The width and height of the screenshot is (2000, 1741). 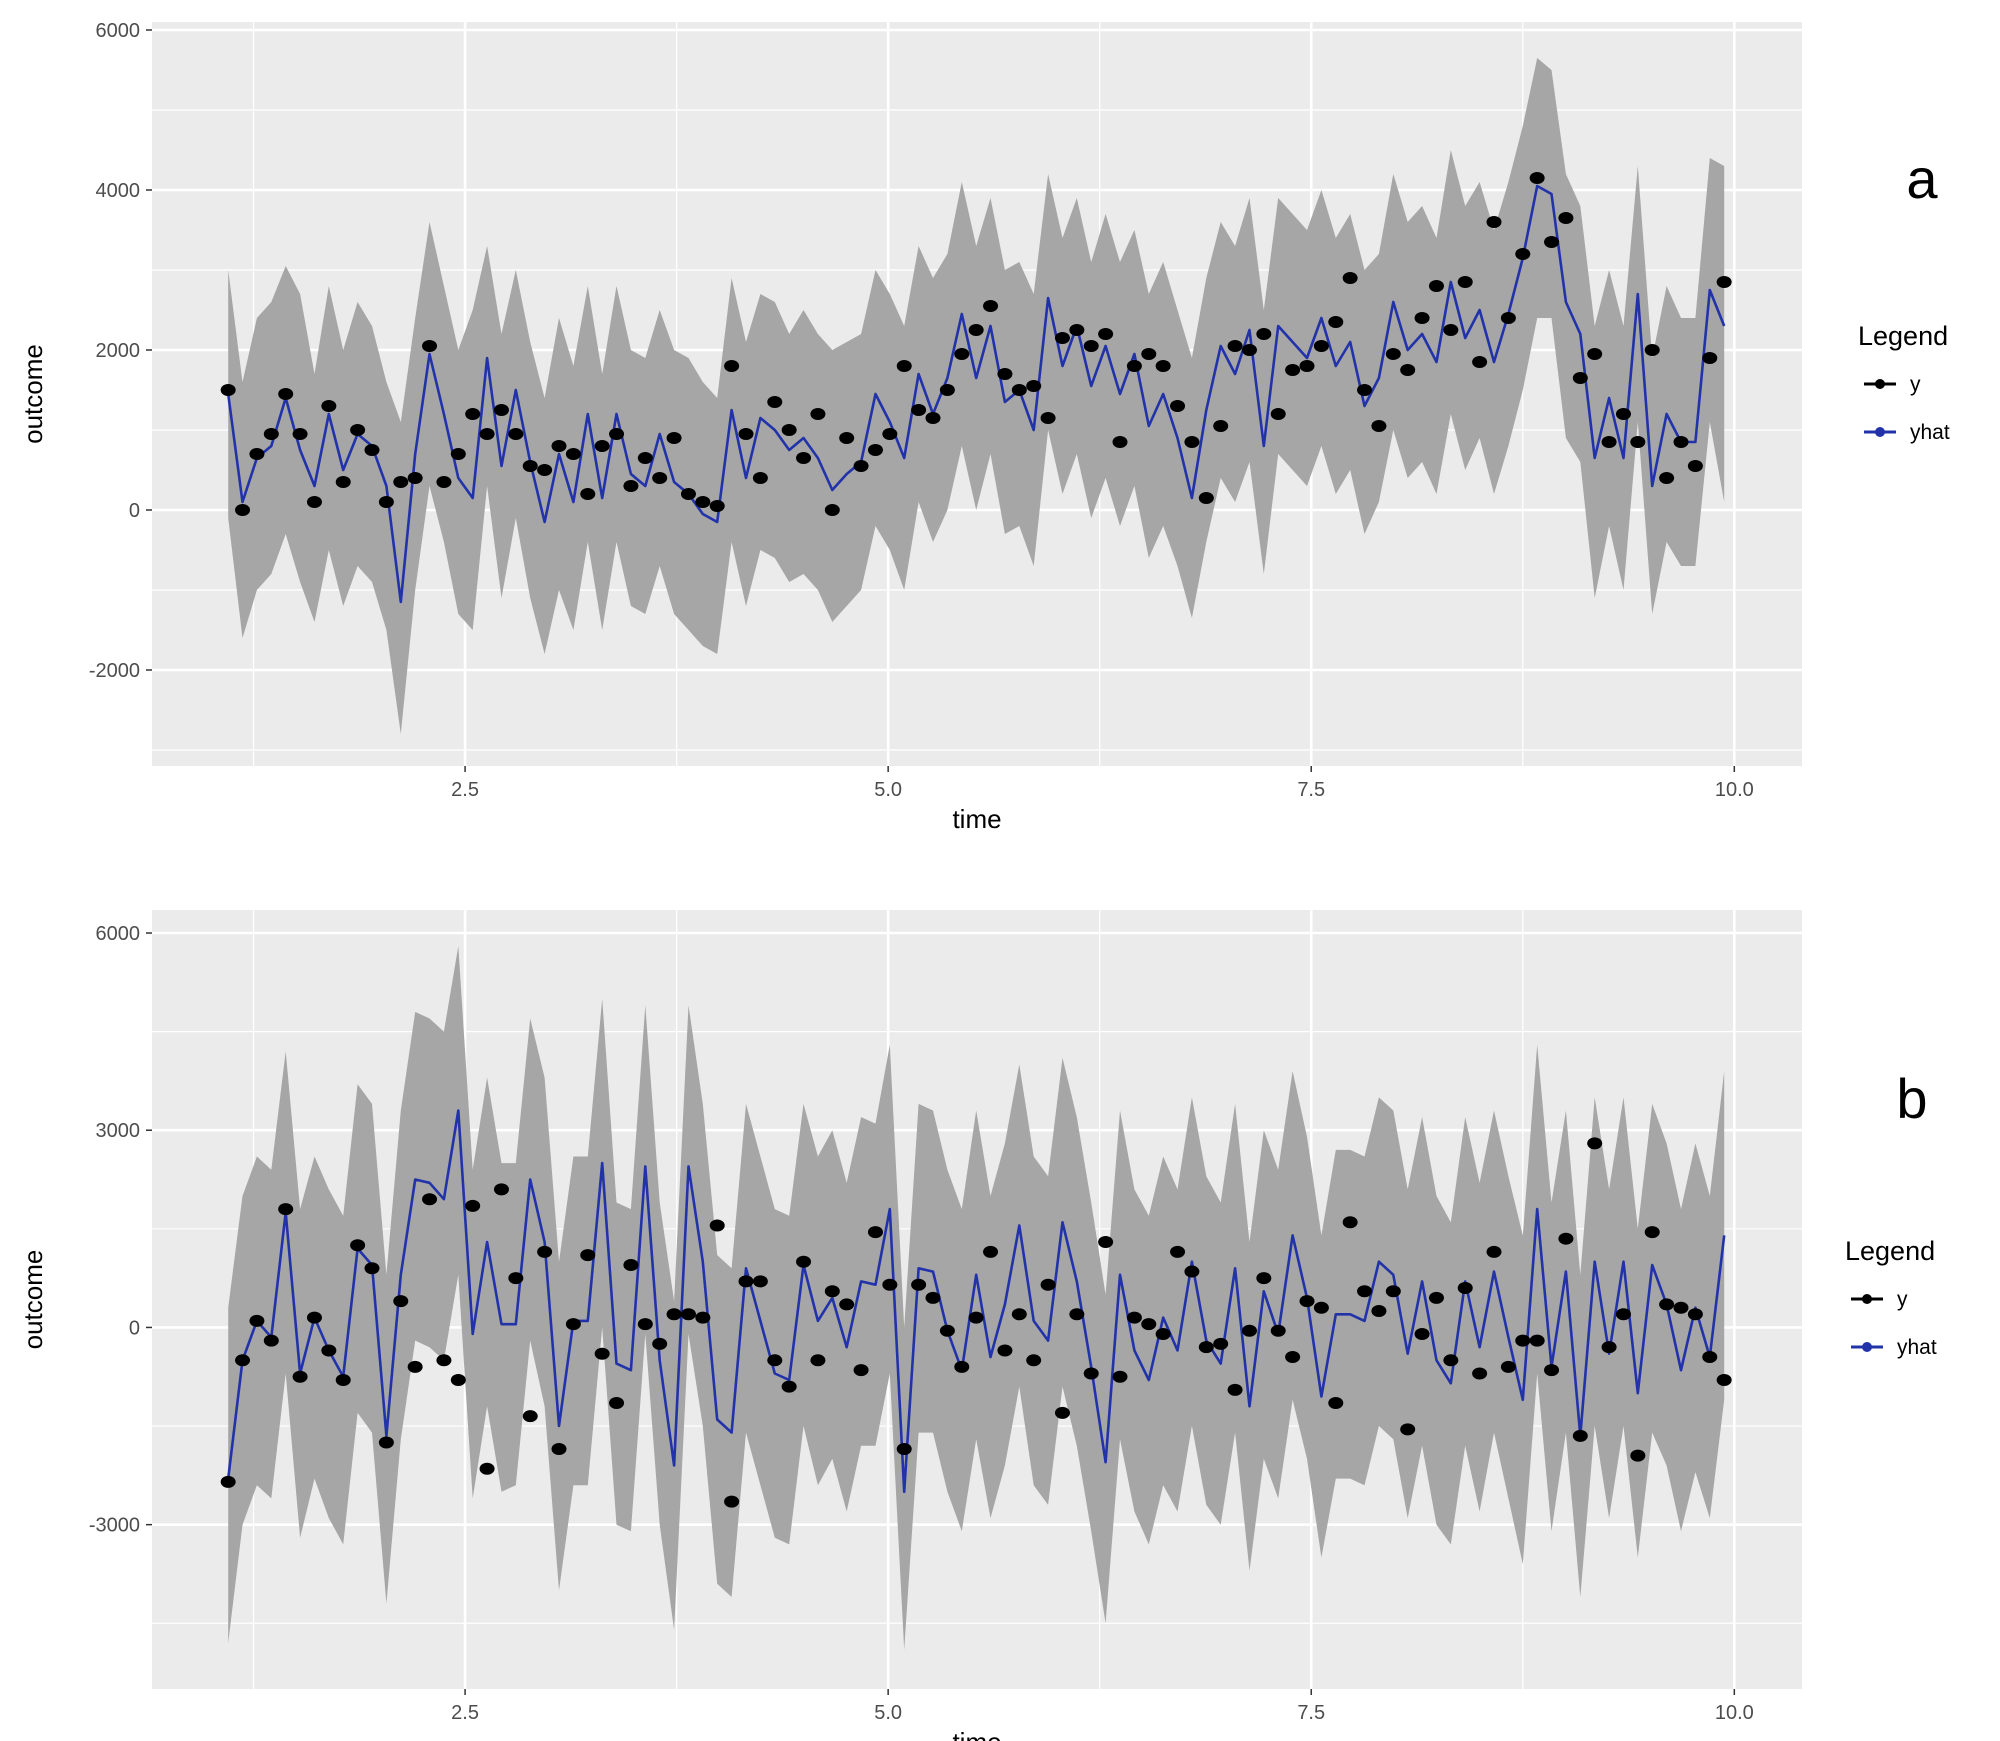 I want to click on plot-b-y-axis-title: outcome, so click(x=33, y=1300).